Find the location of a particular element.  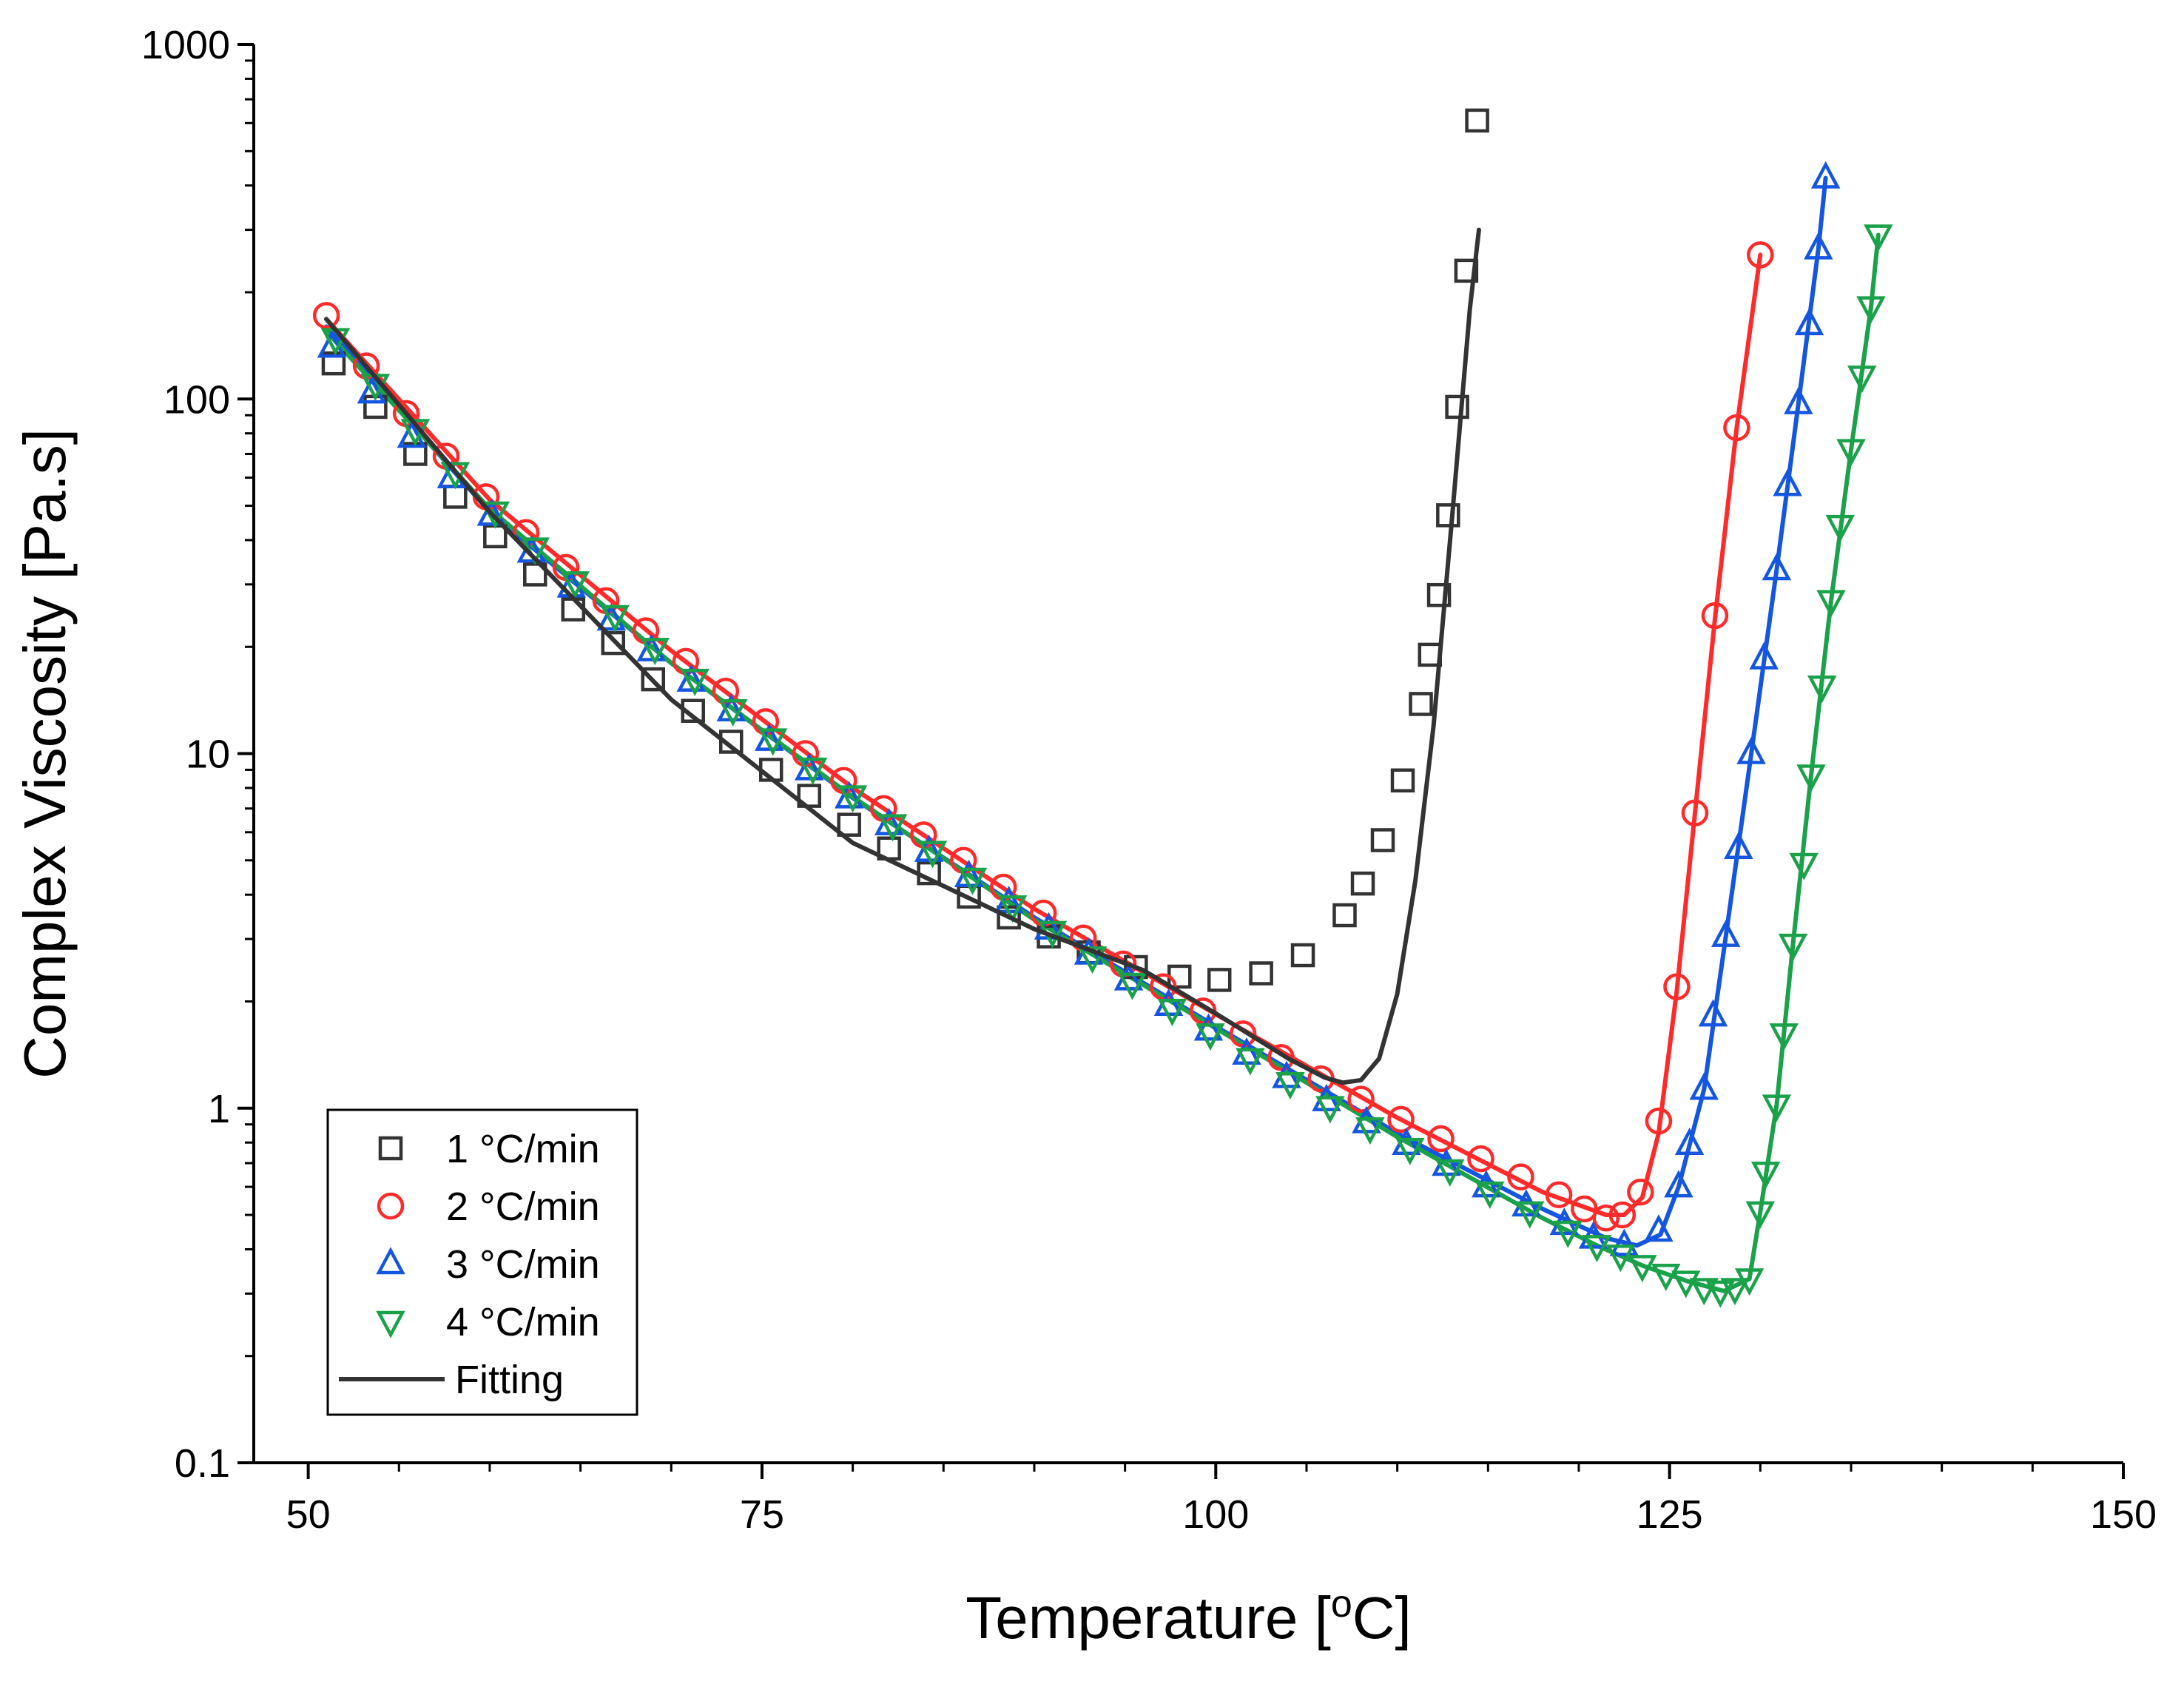

y-tick-label: 10 is located at coordinates (208, 755).